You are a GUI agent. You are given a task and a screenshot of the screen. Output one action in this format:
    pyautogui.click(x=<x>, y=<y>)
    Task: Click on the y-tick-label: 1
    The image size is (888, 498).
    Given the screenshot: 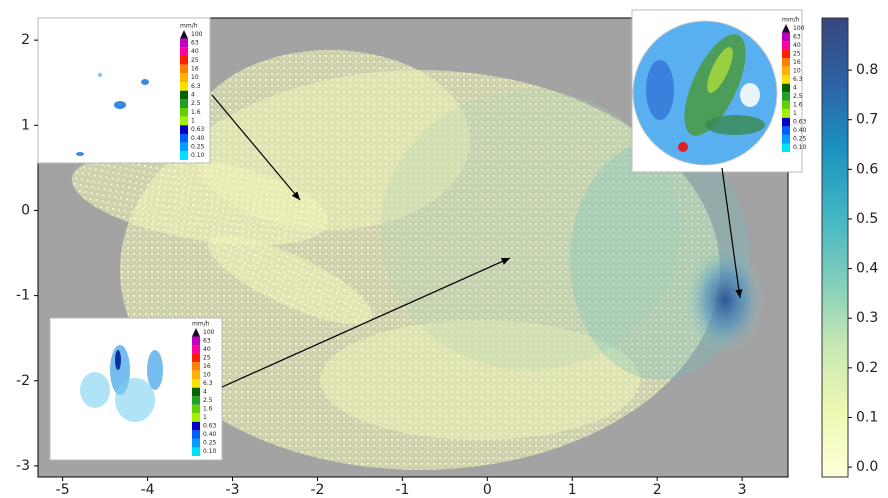 What is the action you would take?
    pyautogui.click(x=25, y=125)
    